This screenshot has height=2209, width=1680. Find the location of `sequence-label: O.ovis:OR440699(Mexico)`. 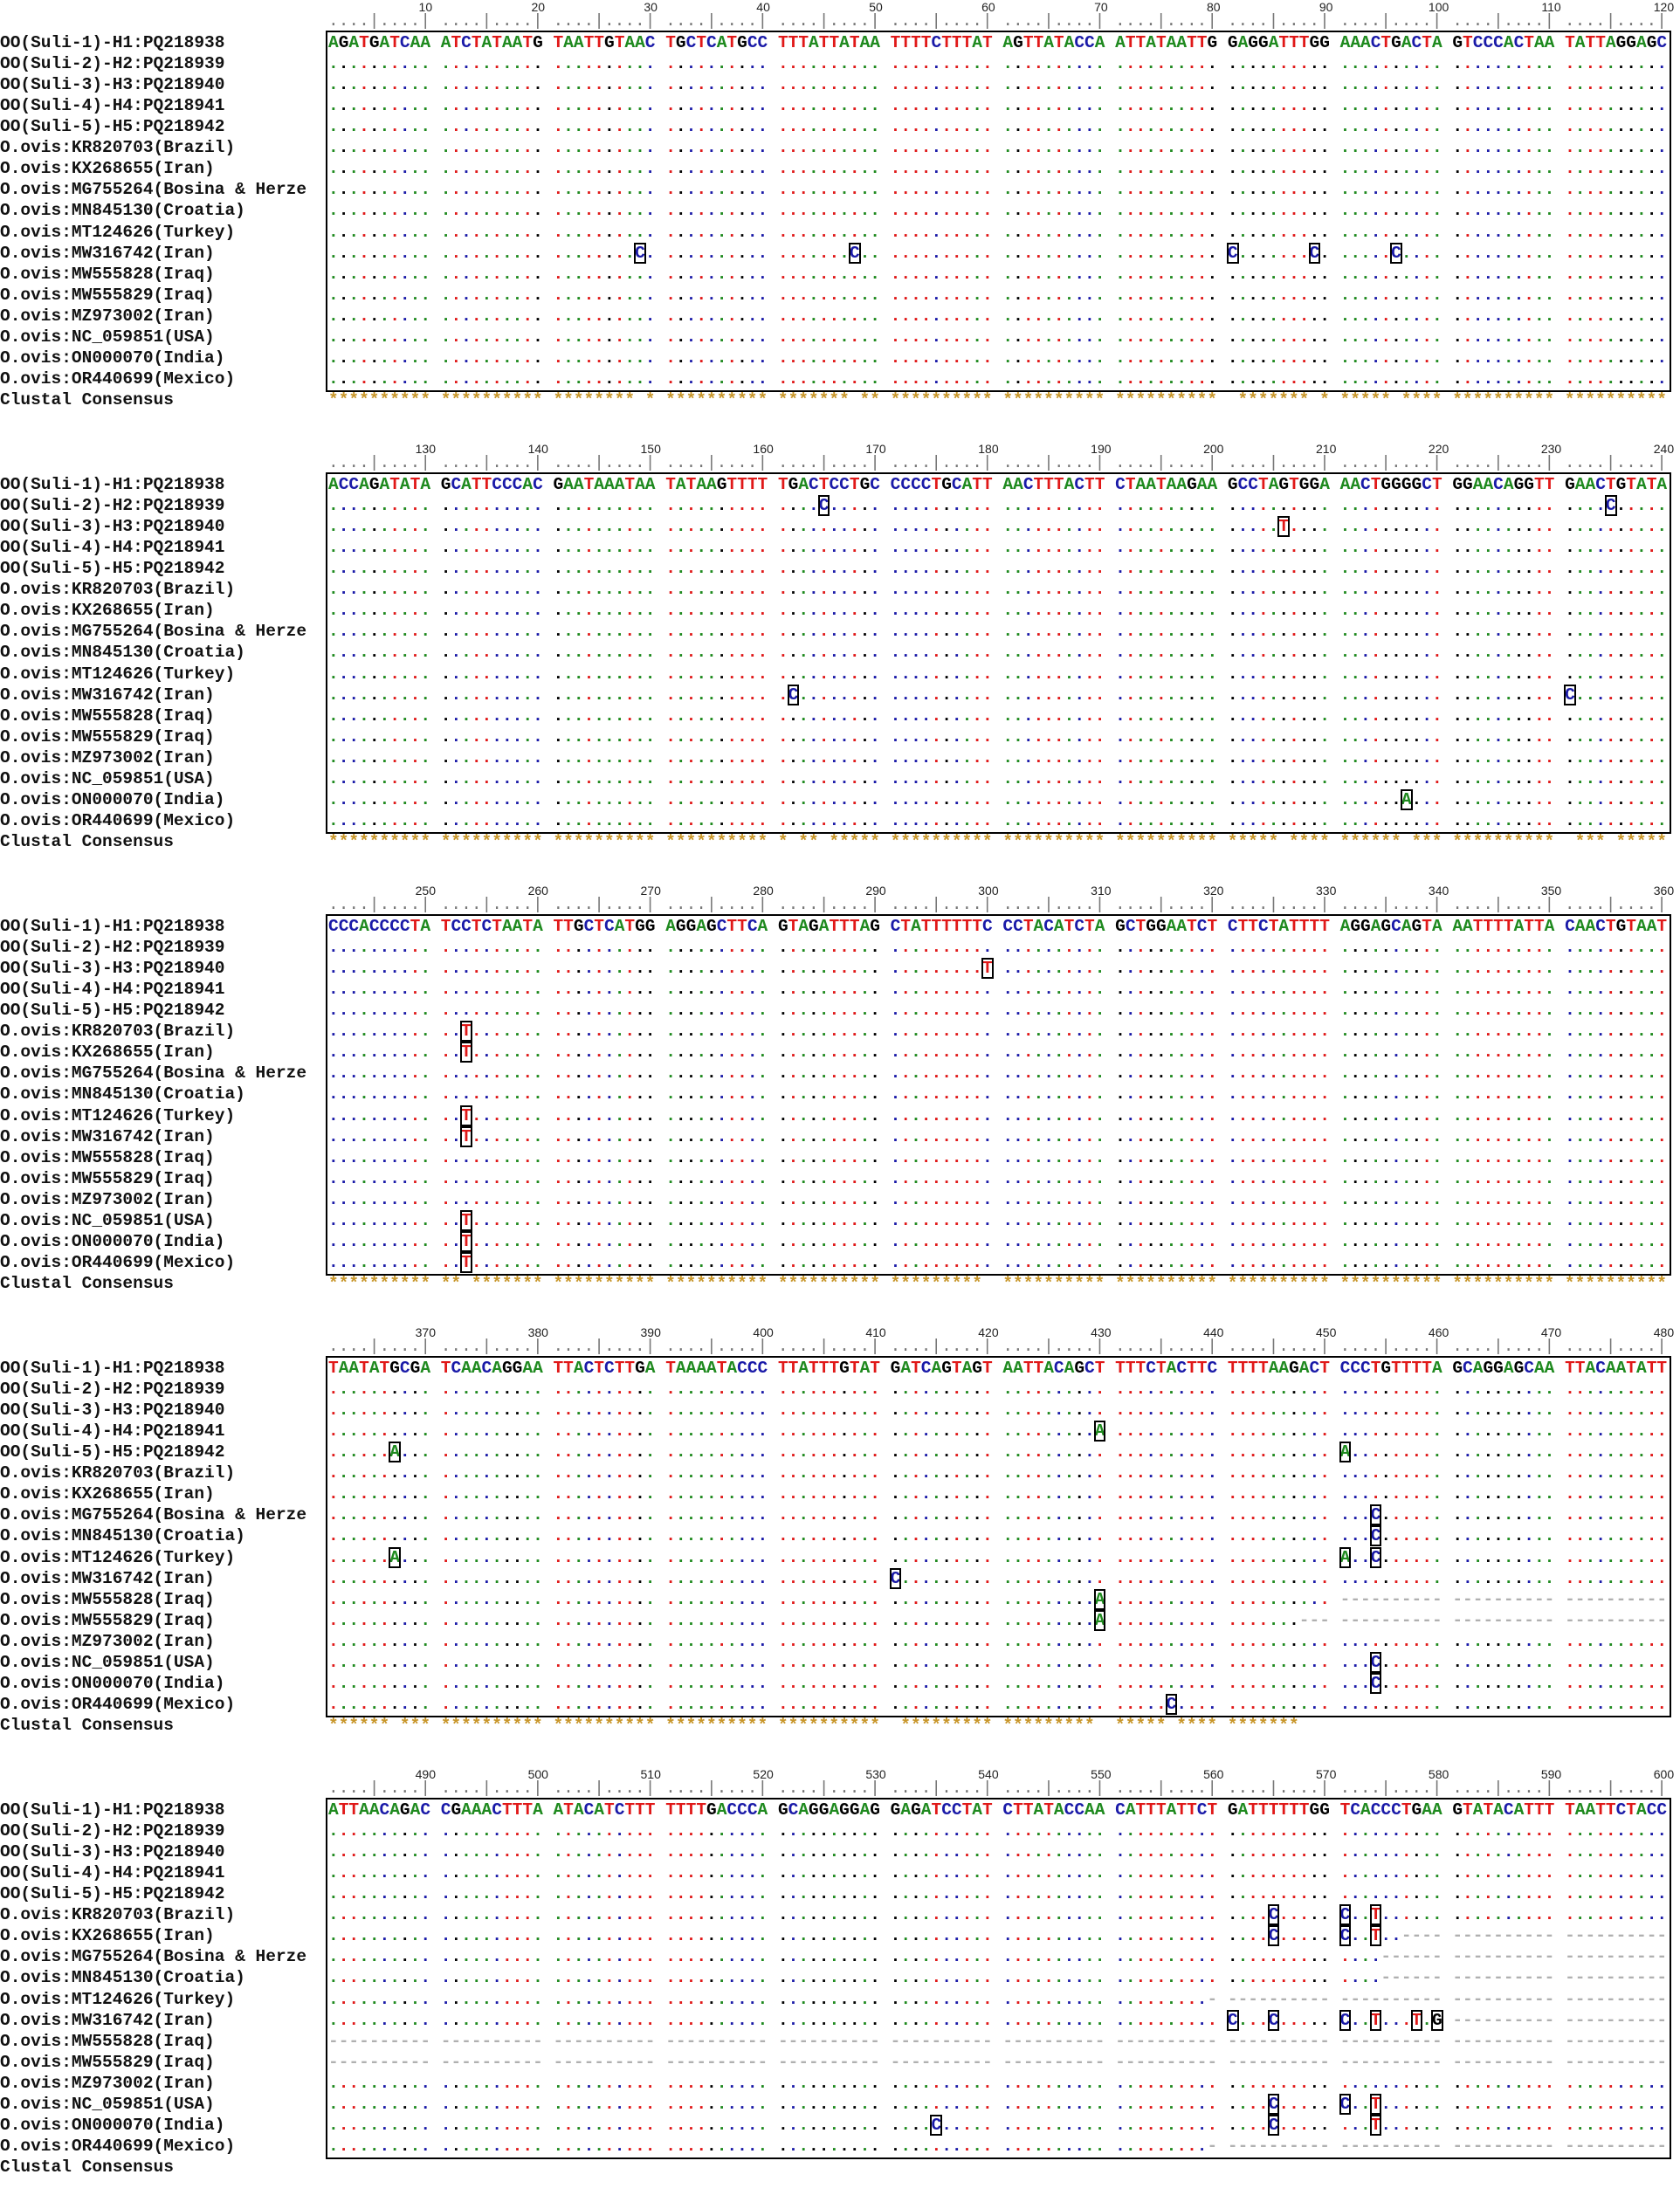

sequence-label: O.ovis:OR440699(Mexico) is located at coordinates (117, 378).